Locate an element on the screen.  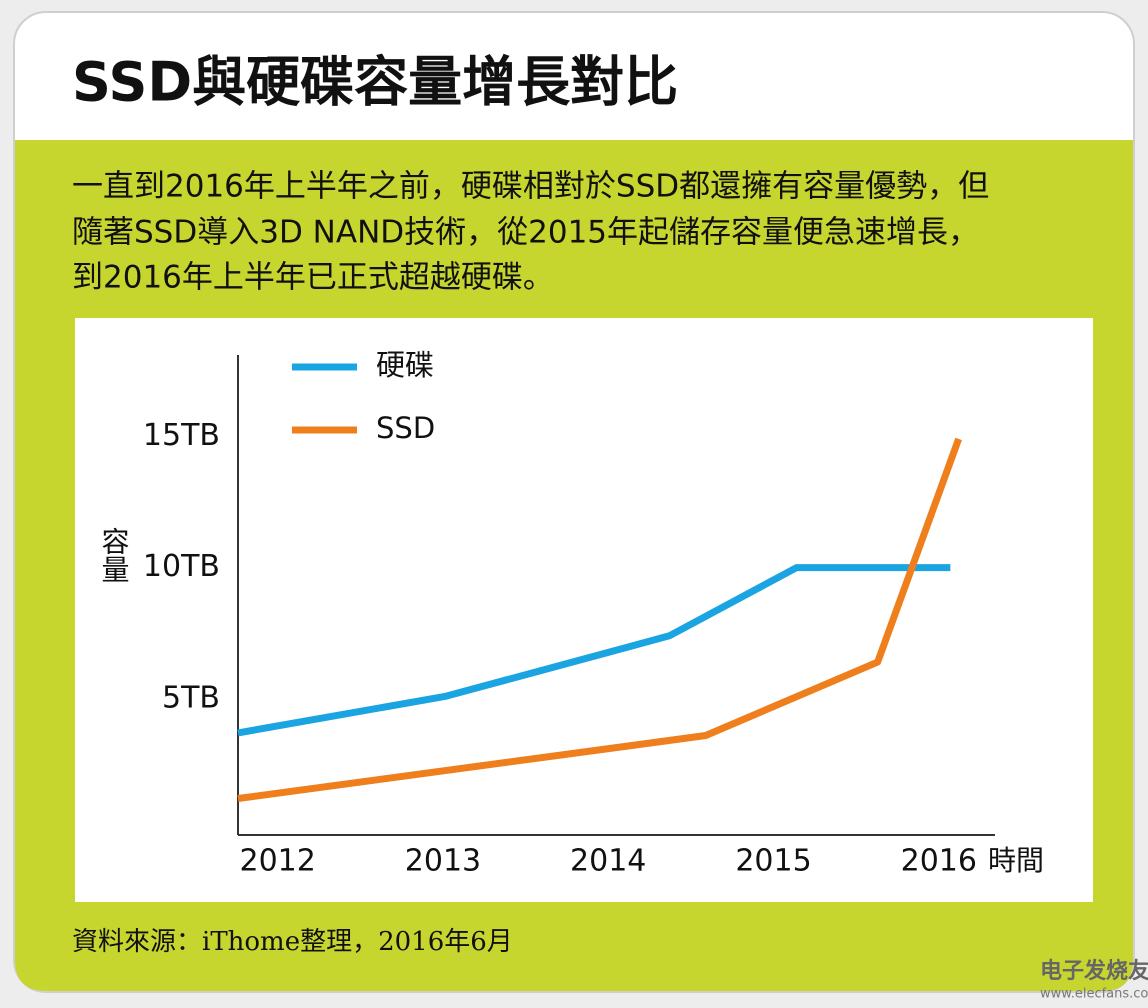
x-tick-label: 2016 is located at coordinates (939, 861).